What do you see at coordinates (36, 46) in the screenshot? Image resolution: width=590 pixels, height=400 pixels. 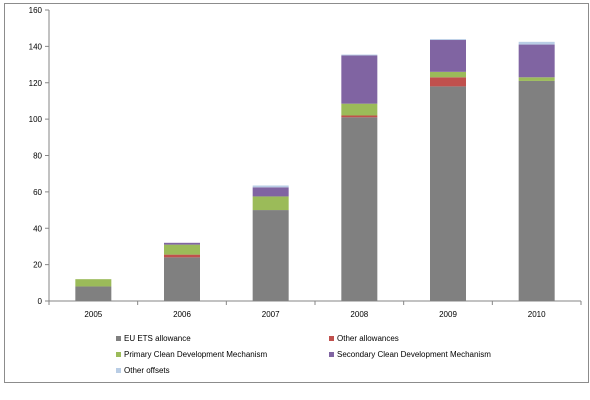 I see `y-tick-label: 140` at bounding box center [36, 46].